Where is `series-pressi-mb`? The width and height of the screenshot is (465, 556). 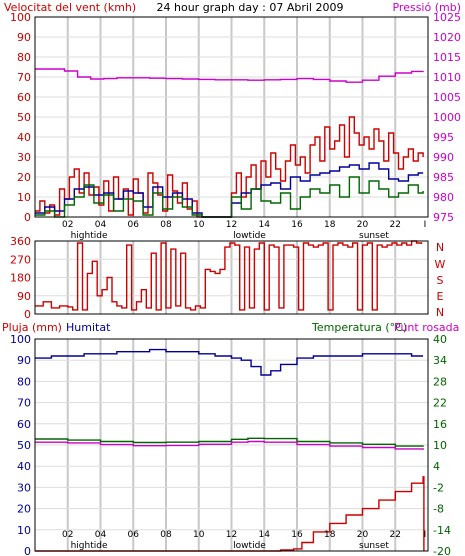 series-pressi-mb is located at coordinates (229, 75).